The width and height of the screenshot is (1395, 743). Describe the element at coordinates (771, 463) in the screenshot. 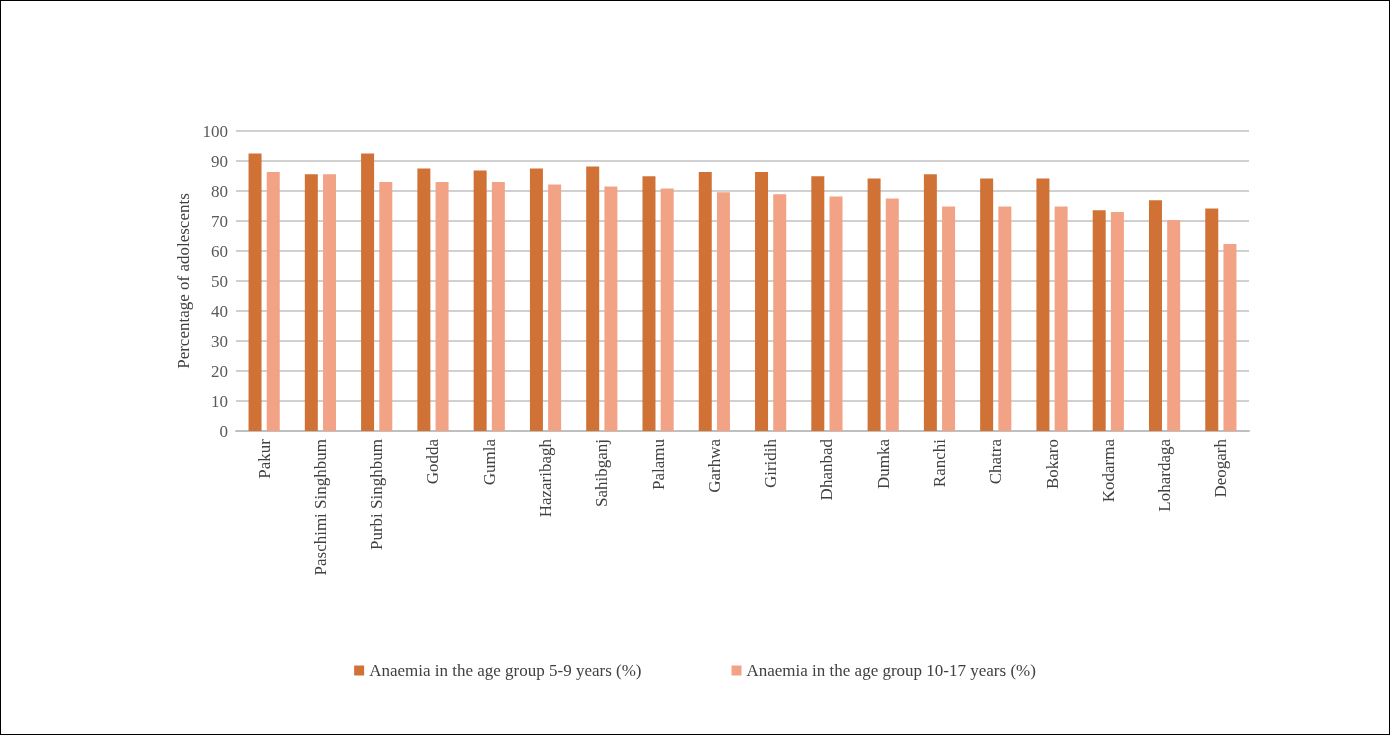

I see `x-tick-label: Giridih` at that location.